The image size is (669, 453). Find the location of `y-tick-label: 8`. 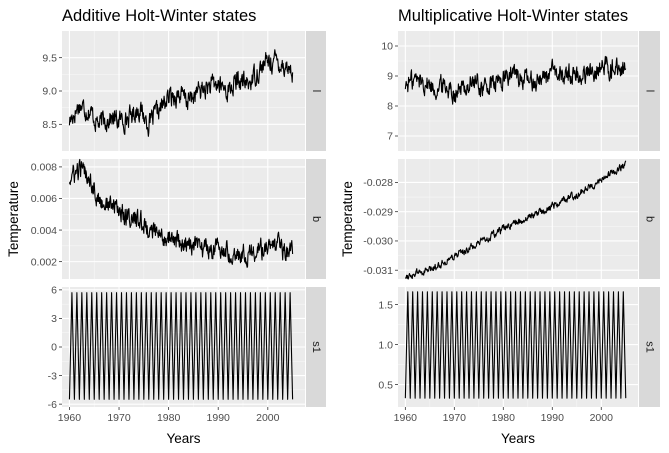

y-tick-label: 8 is located at coordinates (390, 107).